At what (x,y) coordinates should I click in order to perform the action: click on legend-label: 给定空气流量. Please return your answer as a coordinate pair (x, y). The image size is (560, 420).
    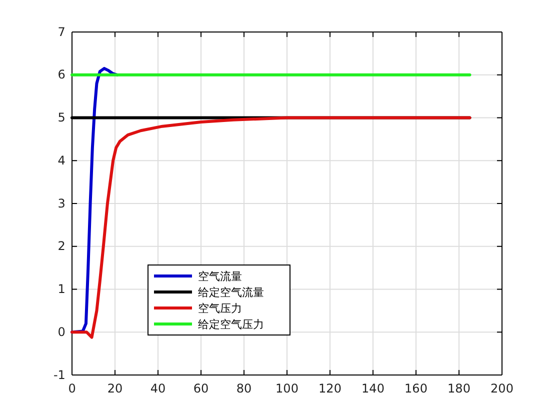
    Looking at the image, I should click on (231, 292).